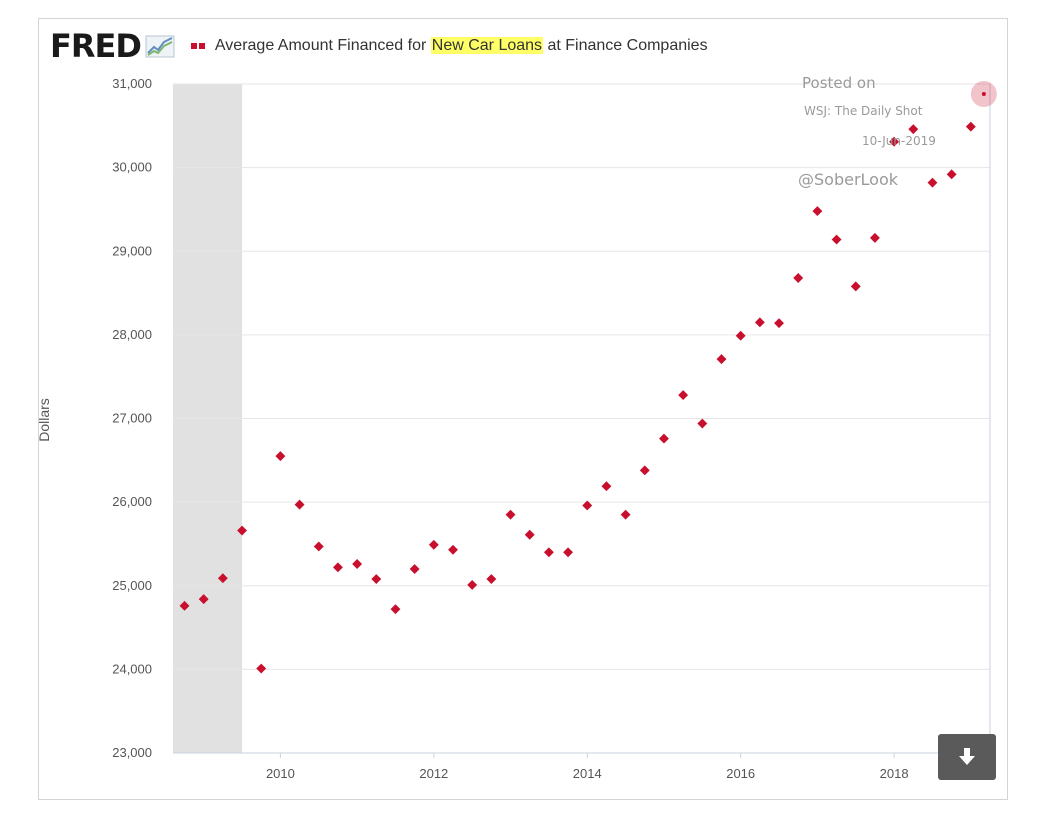  Describe the element at coordinates (132, 250) in the screenshot. I see `y-tick-label: 29,000` at that location.